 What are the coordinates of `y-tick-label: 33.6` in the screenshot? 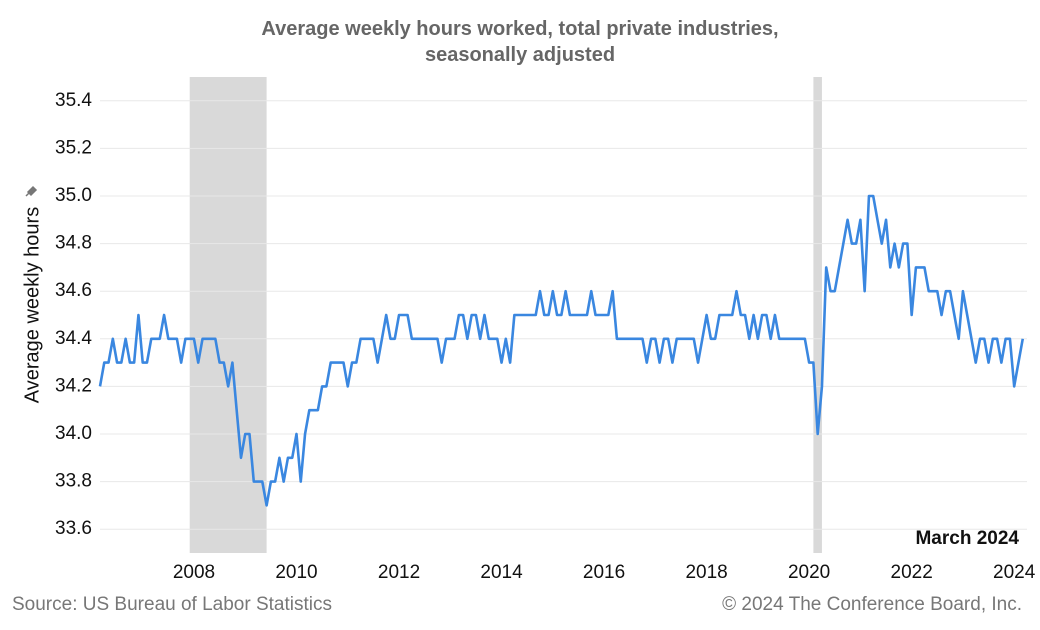 It's located at (73, 528).